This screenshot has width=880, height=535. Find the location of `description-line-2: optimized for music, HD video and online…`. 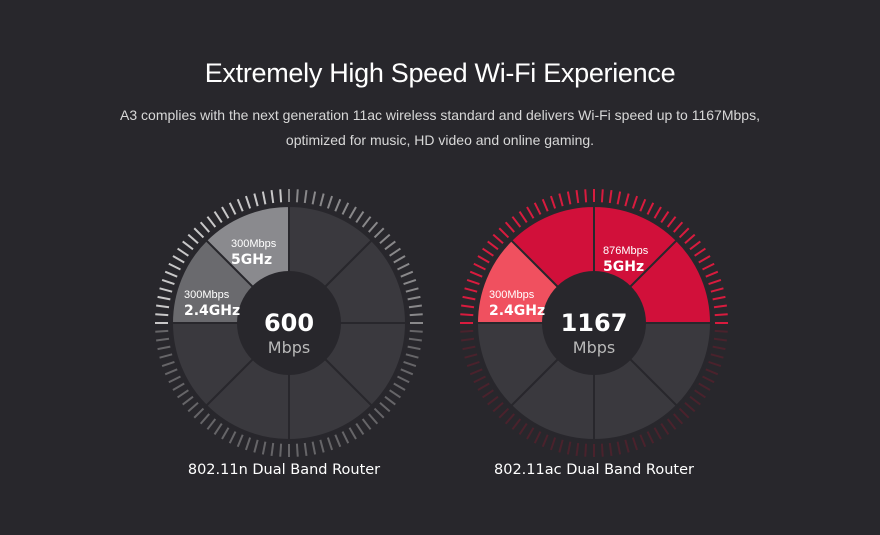

description-line-2: optimized for music, HD video and online… is located at coordinates (440, 140).